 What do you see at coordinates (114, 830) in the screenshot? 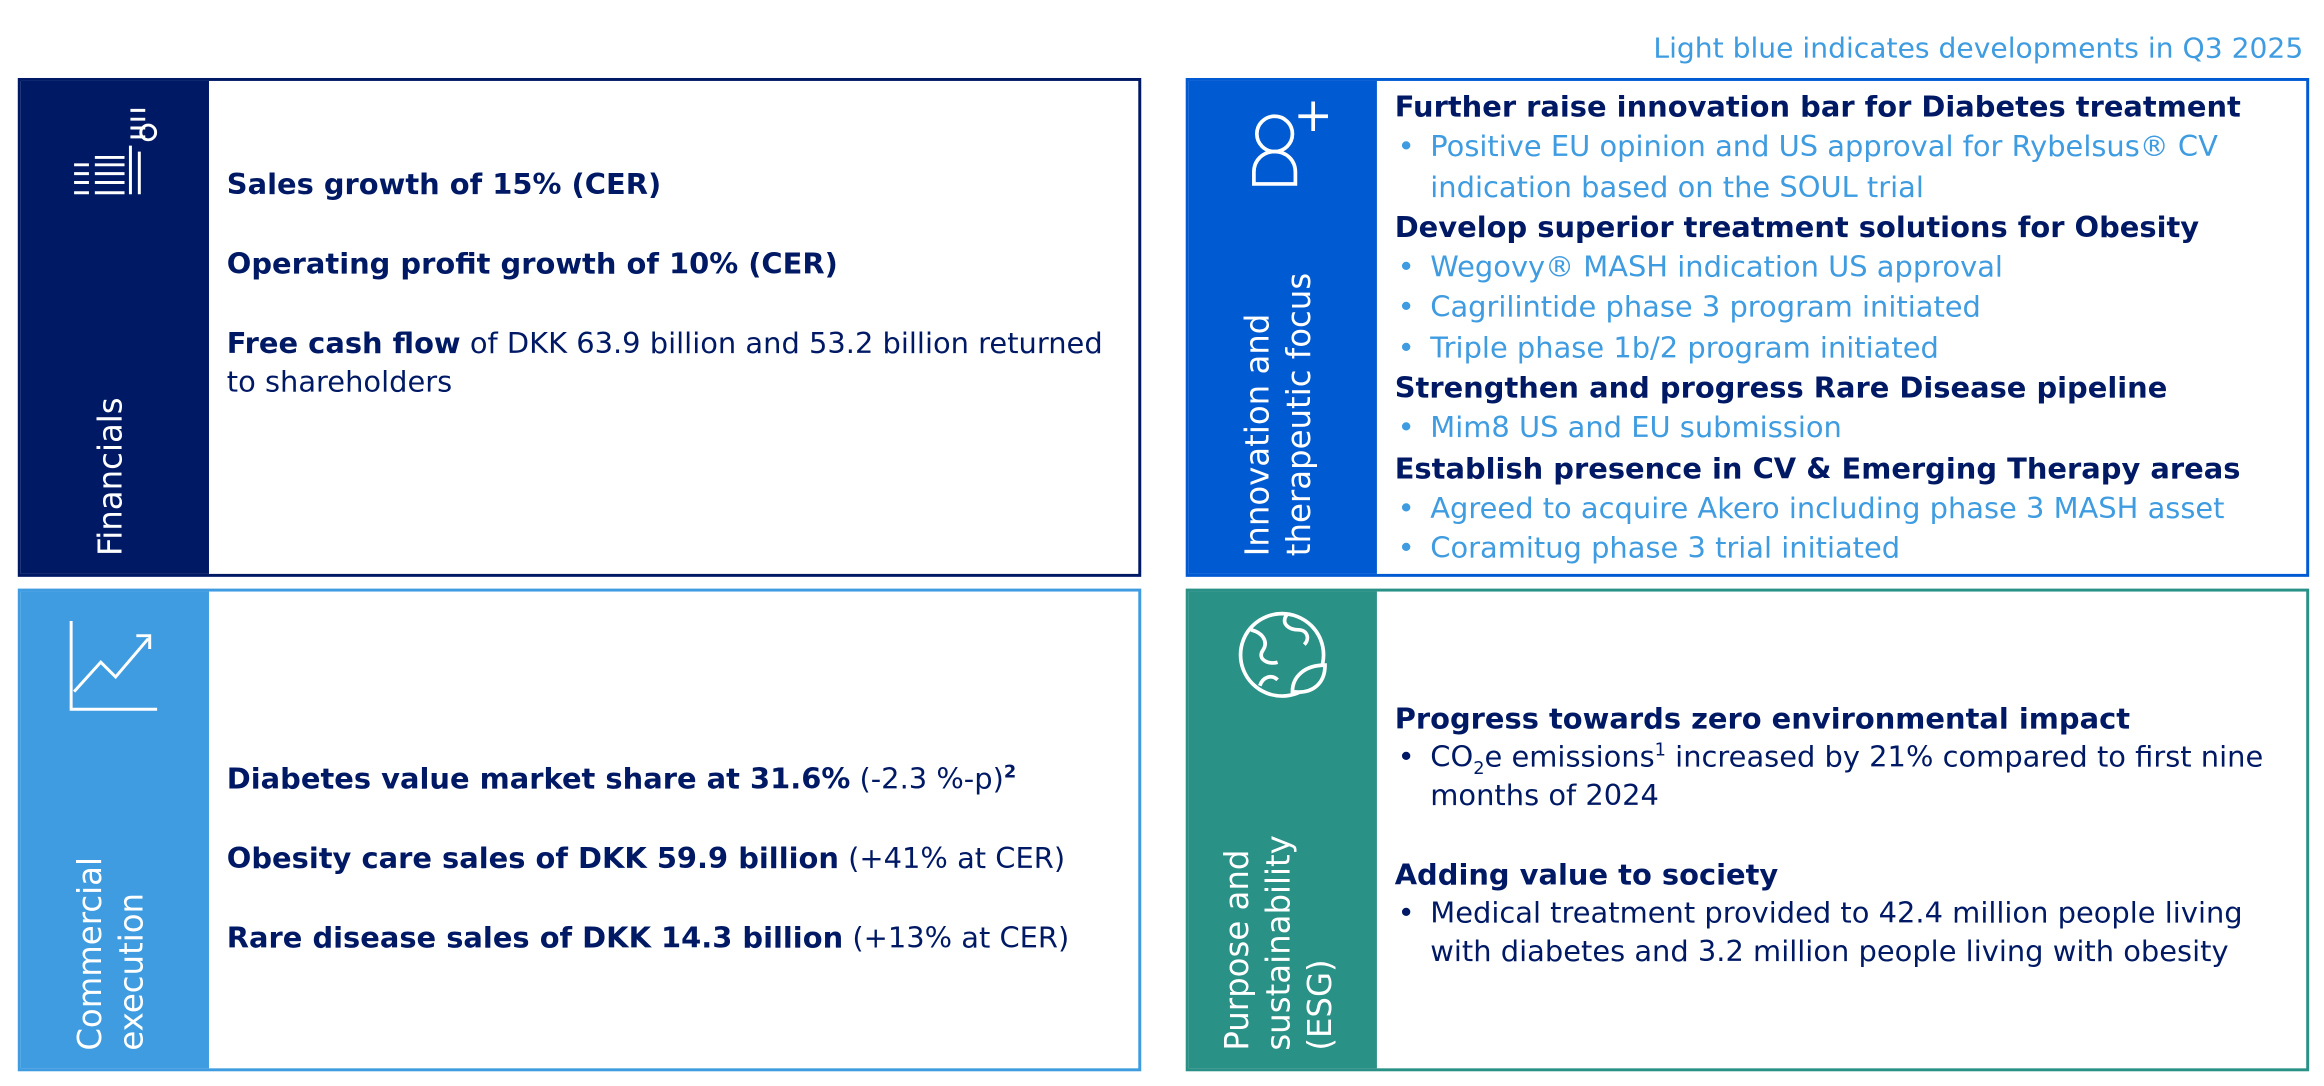
I see `sidebar: Commercial execution` at bounding box center [114, 830].